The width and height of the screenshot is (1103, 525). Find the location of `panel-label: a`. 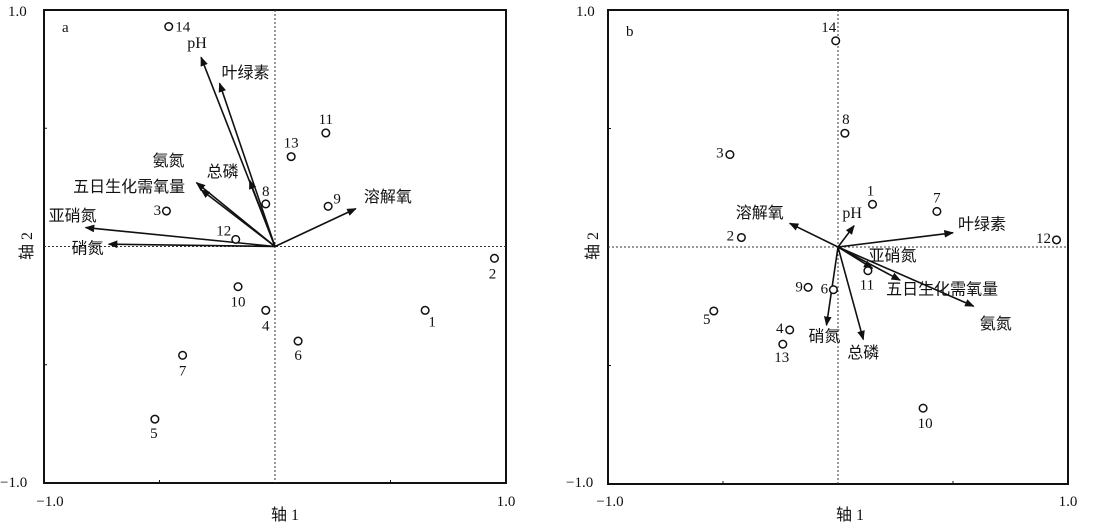

panel-label: a is located at coordinates (65, 28).